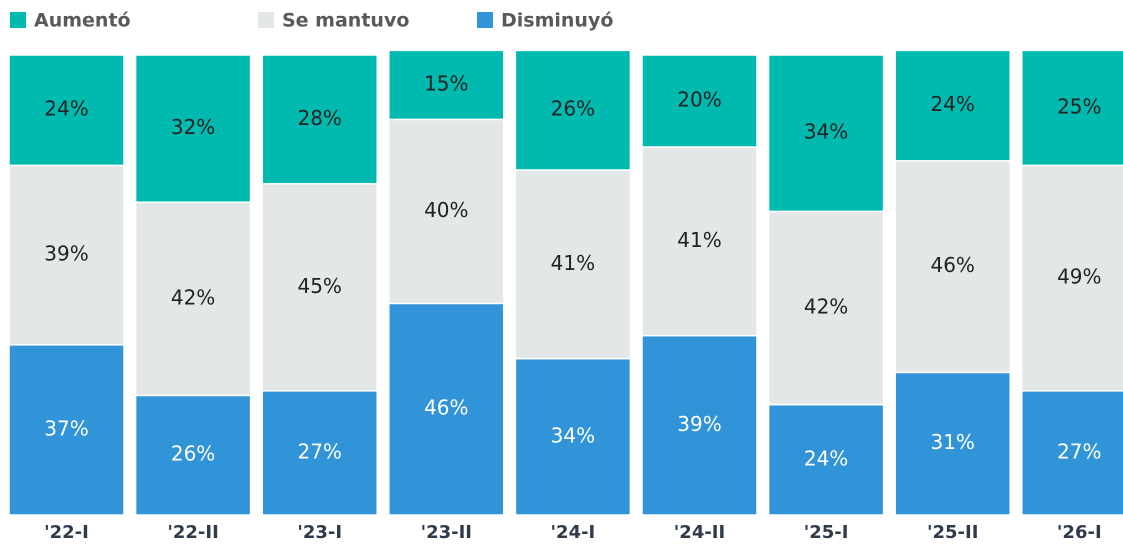 The image size is (1123, 548). Describe the element at coordinates (1079, 532) in the screenshot. I see `x-tick-label: '26-I` at that location.